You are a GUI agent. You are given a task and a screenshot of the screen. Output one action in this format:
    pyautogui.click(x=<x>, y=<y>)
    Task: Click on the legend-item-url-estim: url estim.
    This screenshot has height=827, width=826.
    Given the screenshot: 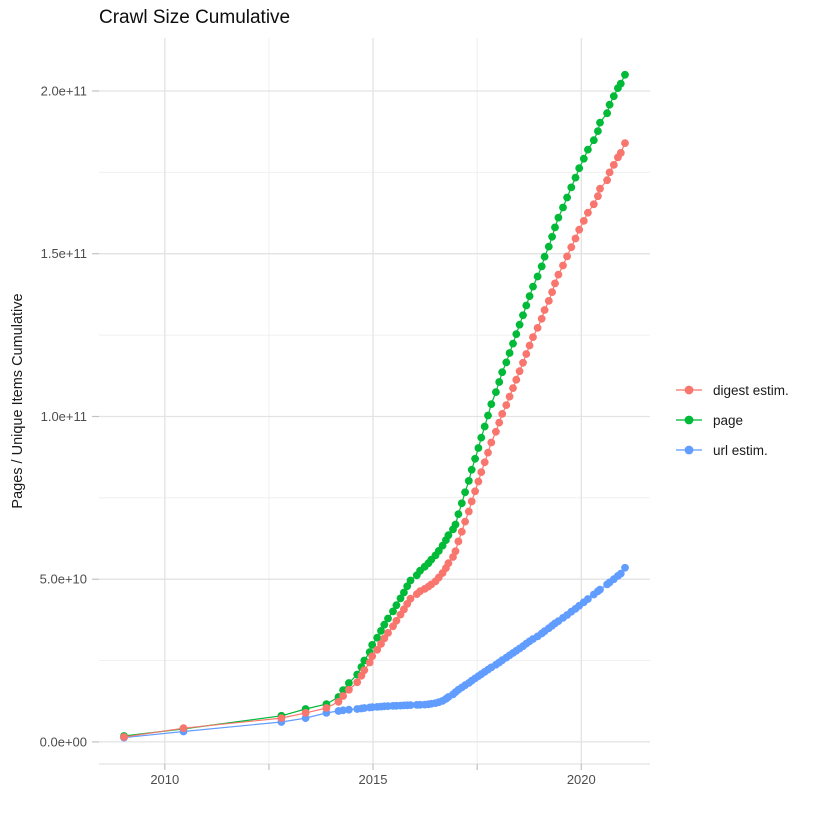 What is the action you would take?
    pyautogui.click(x=731, y=450)
    